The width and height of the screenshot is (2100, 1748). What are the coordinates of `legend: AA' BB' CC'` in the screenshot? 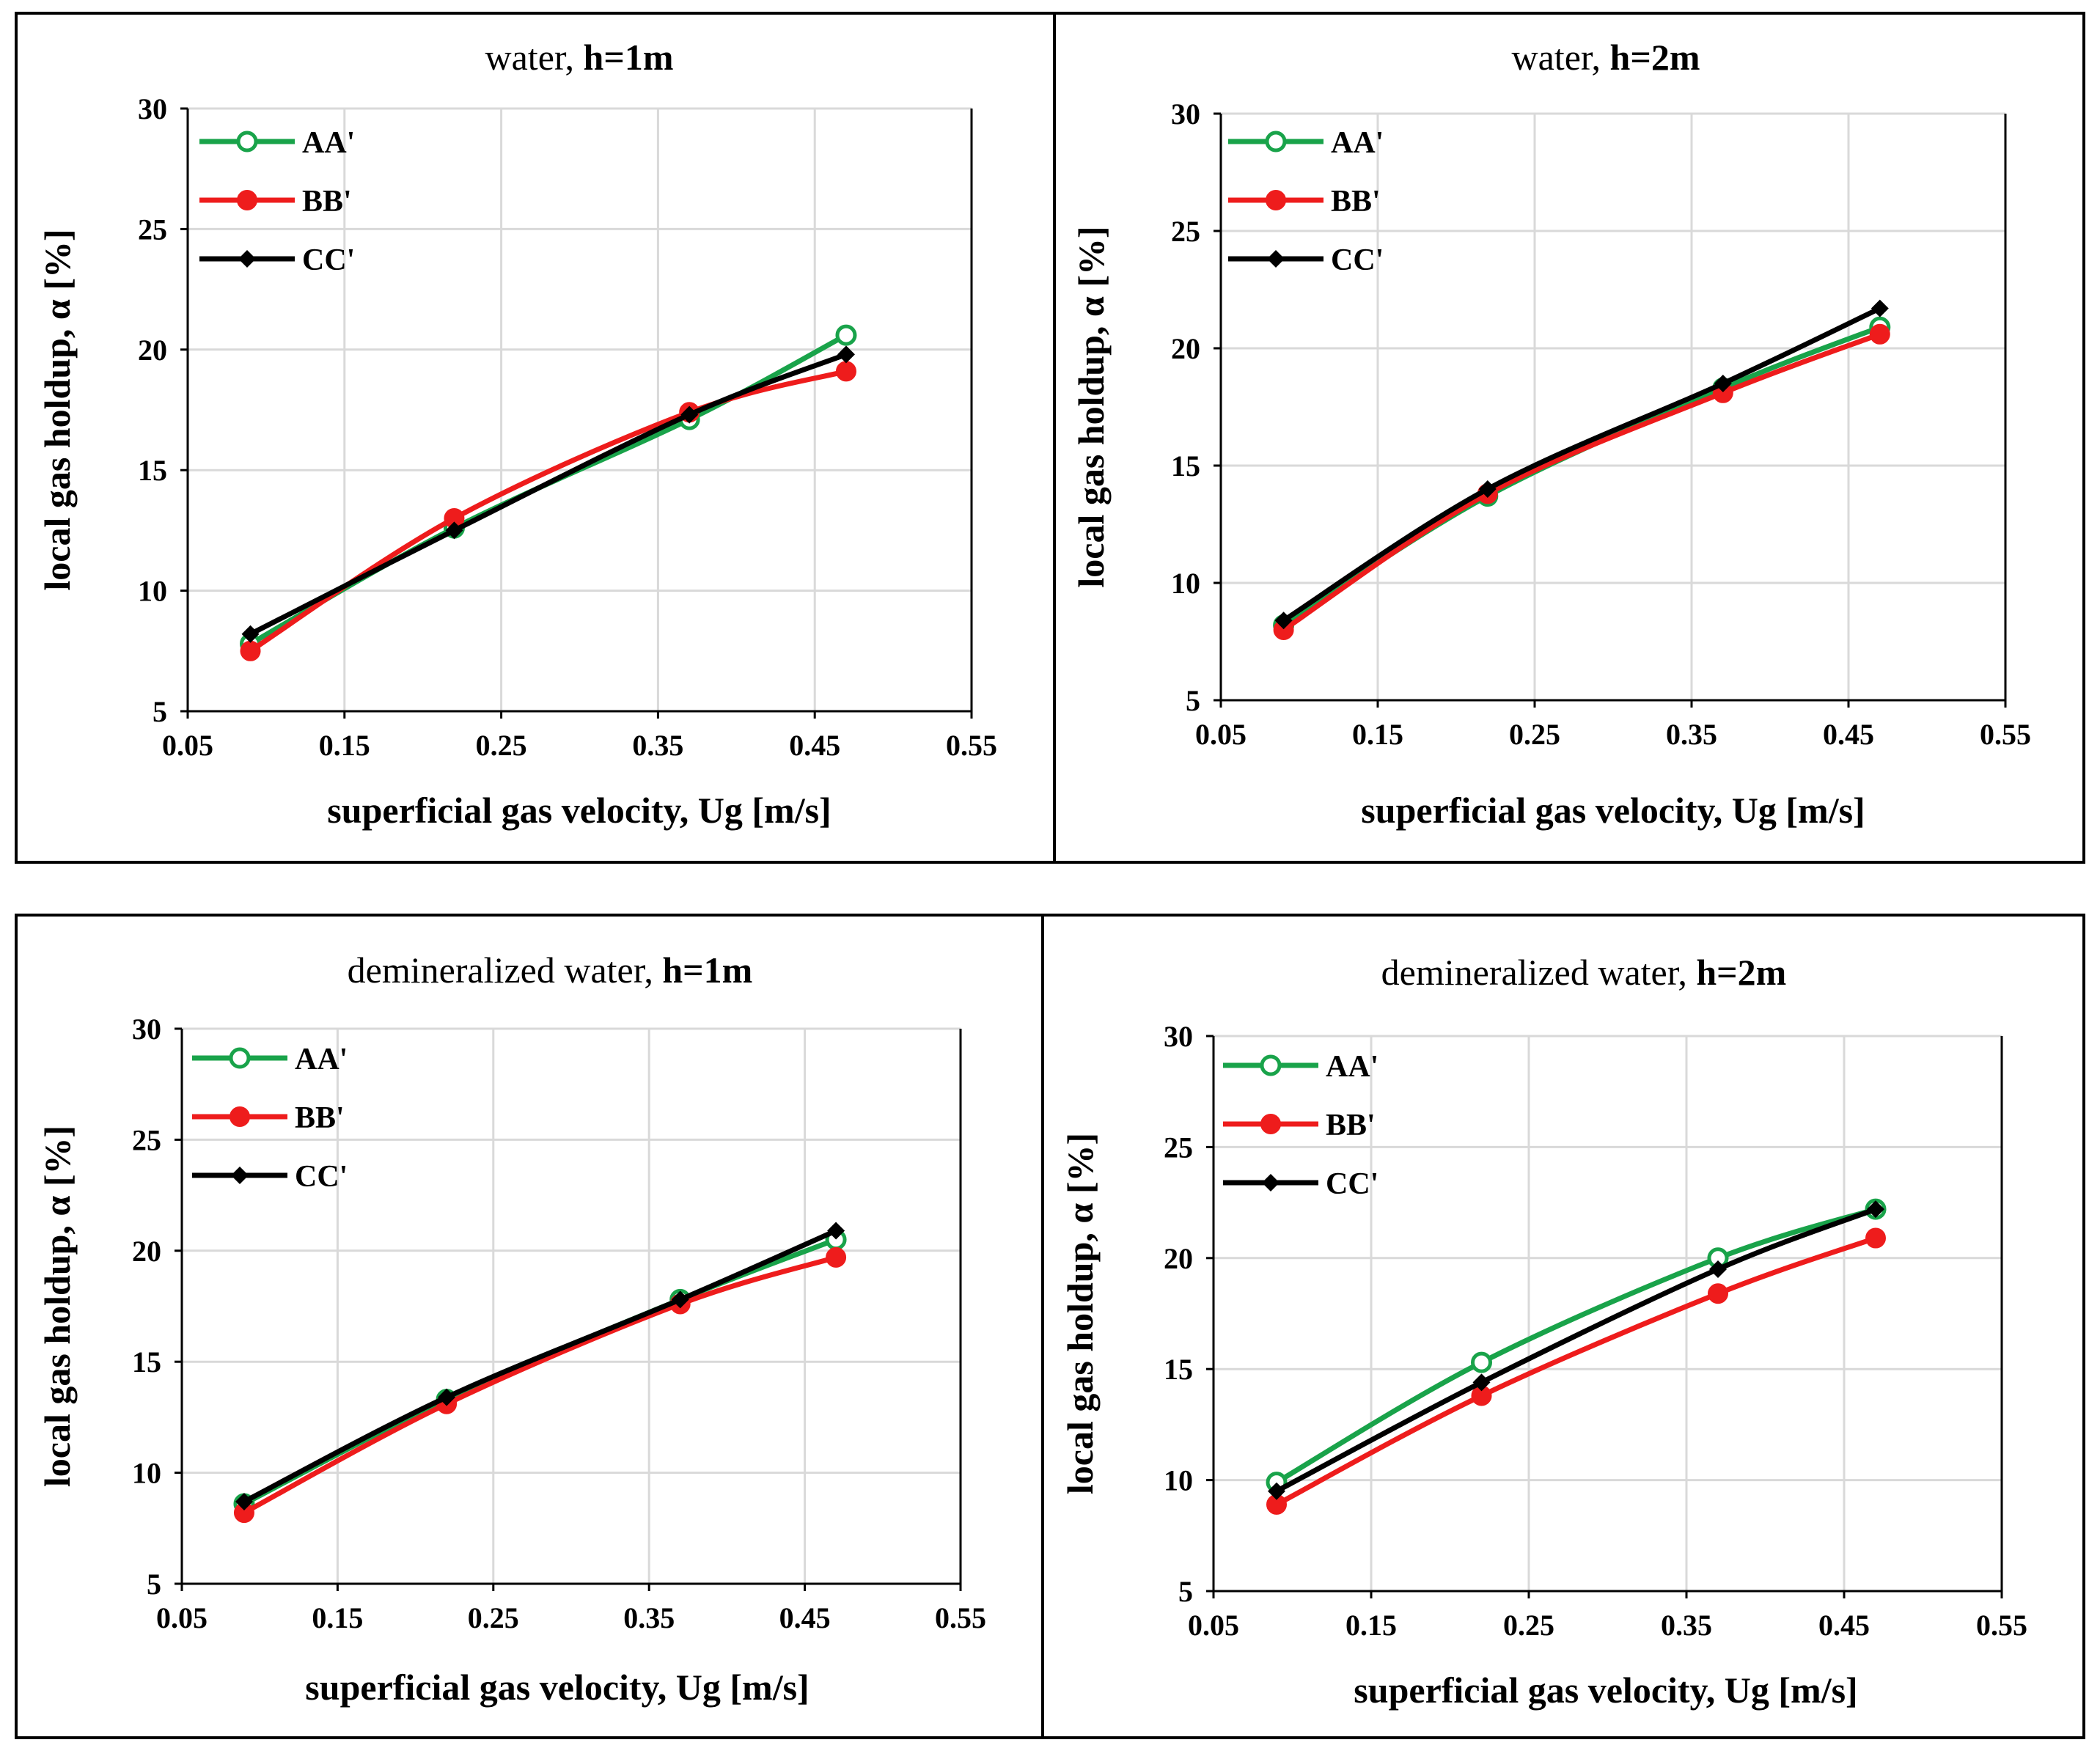 It's located at (270, 1118).